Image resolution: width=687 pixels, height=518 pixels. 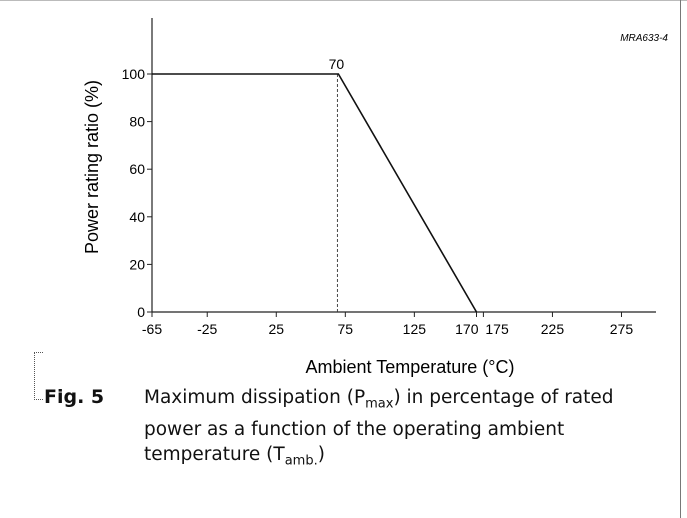 What do you see at coordinates (152, 329) in the screenshot?
I see `x-tick-label: -65` at bounding box center [152, 329].